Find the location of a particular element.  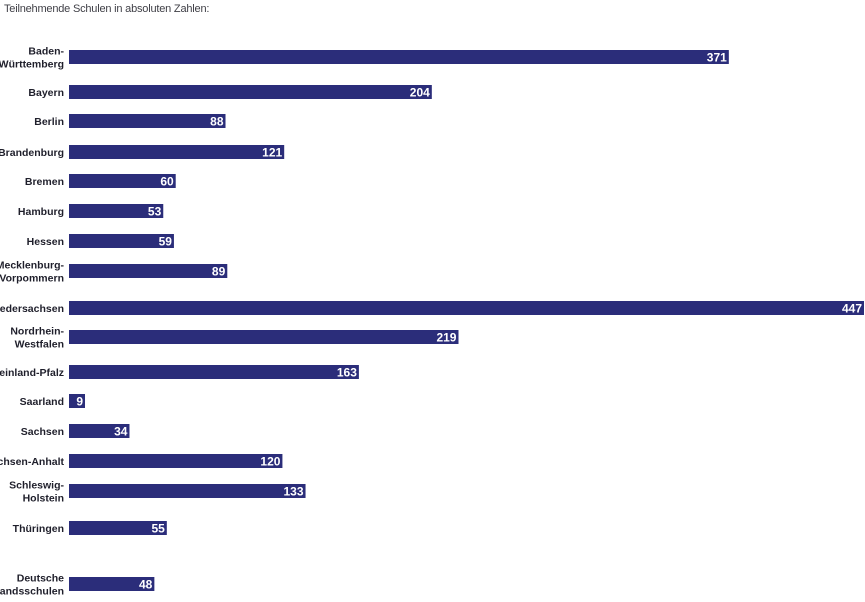

bar-value-label: 48 is located at coordinates (146, 585).